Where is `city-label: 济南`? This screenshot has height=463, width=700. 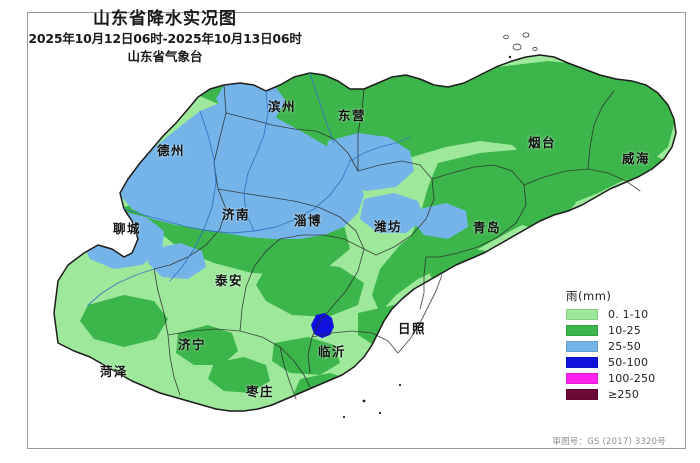
city-label: 济南 is located at coordinates (236, 214).